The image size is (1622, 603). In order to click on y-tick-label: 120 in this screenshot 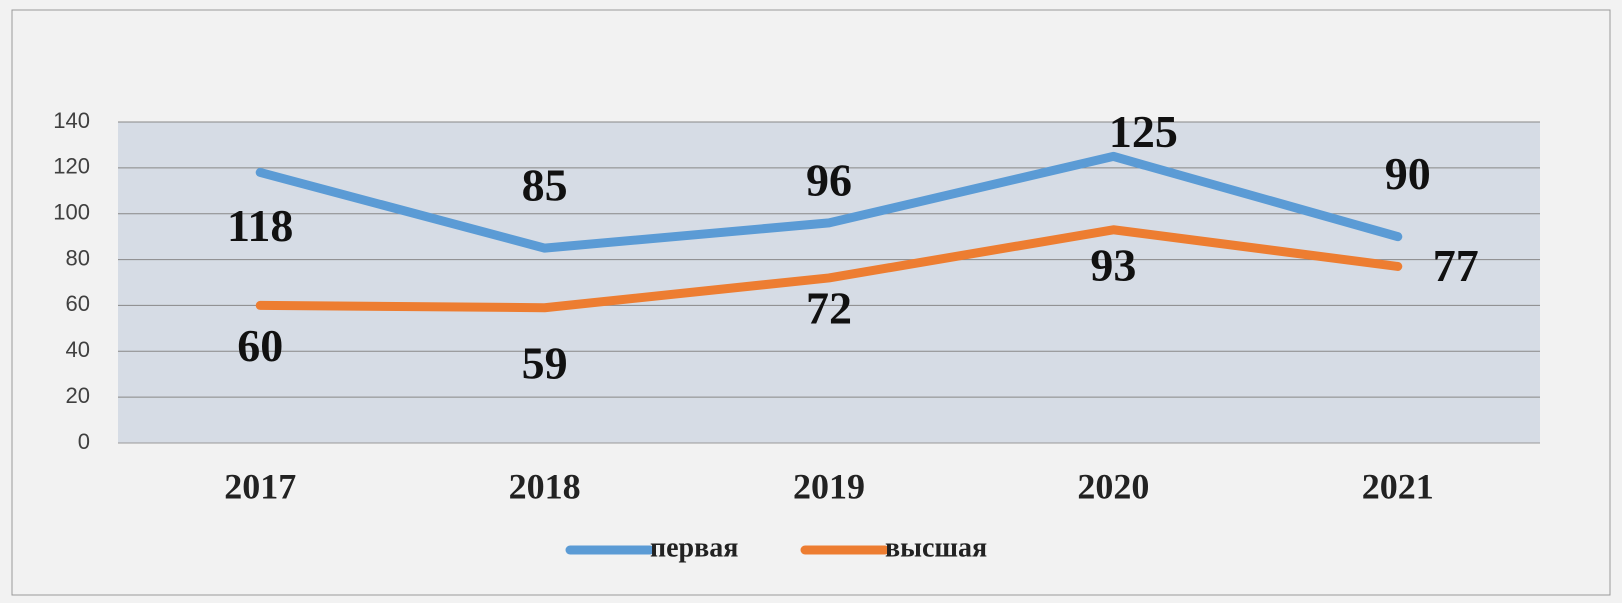, I will do `click(71, 166)`.